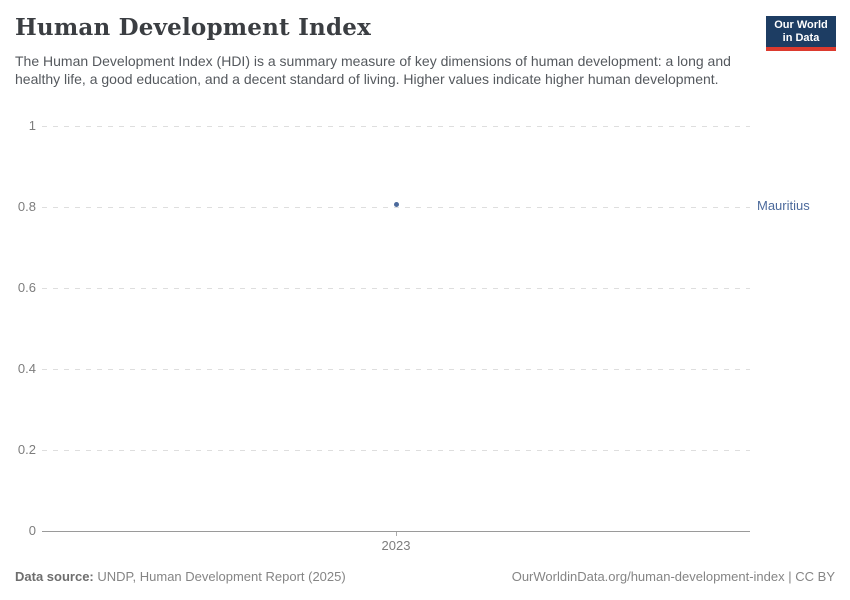 The image size is (850, 600). I want to click on gridline-0.8, so click(396, 207).